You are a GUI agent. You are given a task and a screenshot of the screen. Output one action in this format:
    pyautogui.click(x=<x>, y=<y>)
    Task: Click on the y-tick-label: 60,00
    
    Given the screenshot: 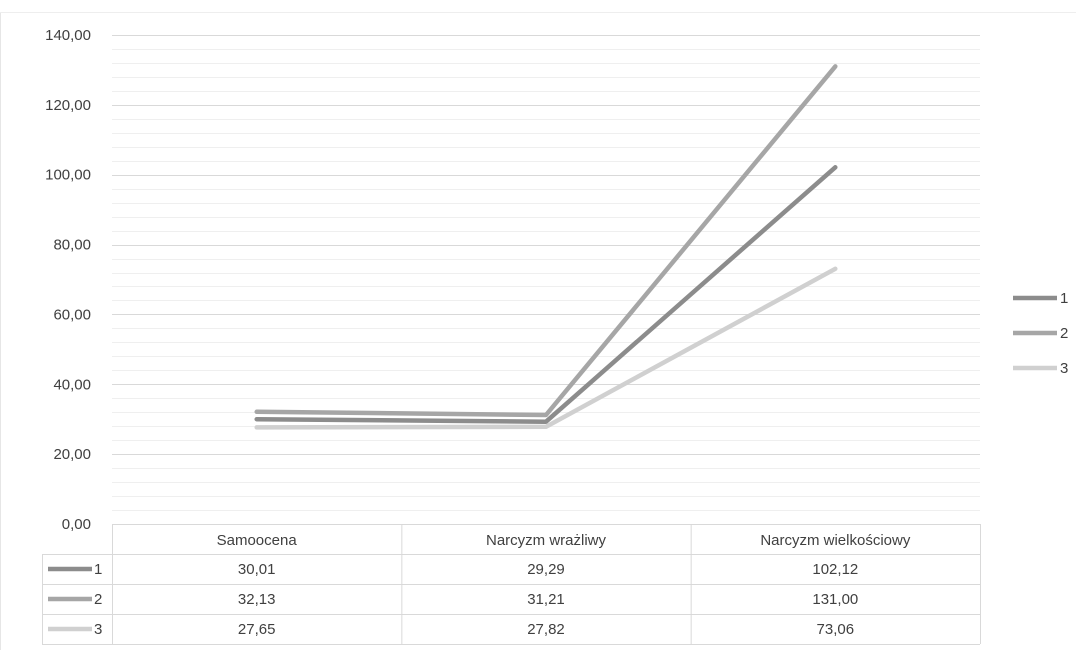 What is the action you would take?
    pyautogui.click(x=72, y=314)
    